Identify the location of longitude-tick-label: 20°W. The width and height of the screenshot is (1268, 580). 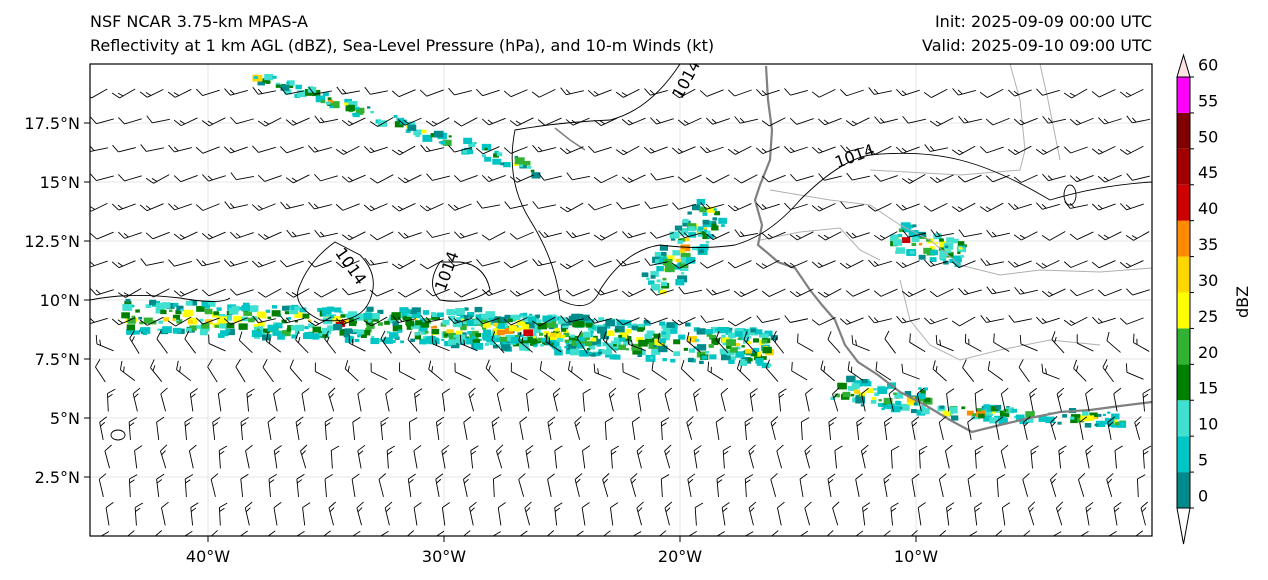
(680, 556).